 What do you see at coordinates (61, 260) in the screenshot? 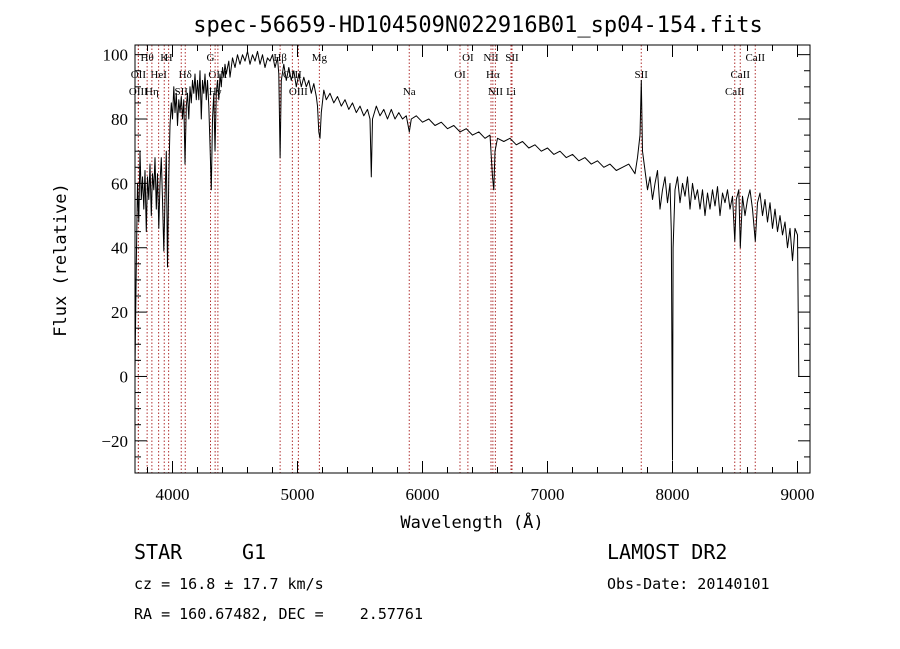
I see `y-axis-label: Flux (relative)` at bounding box center [61, 260].